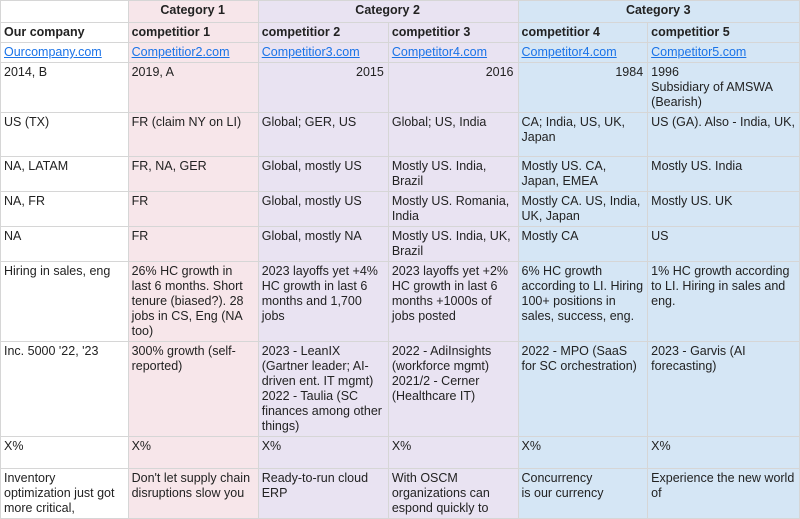 Image resolution: width=800 pixels, height=519 pixels. Describe the element at coordinates (583, 134) in the screenshot. I see `cell-hq-c4: CA; India, US, UK, Japan` at that location.